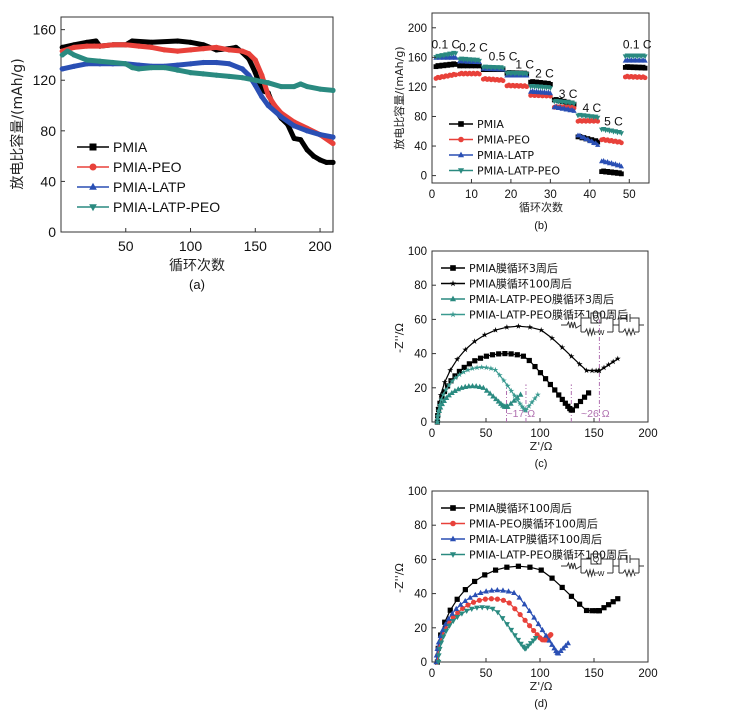  I want to click on y-tick-label: 20, so click(420, 389).